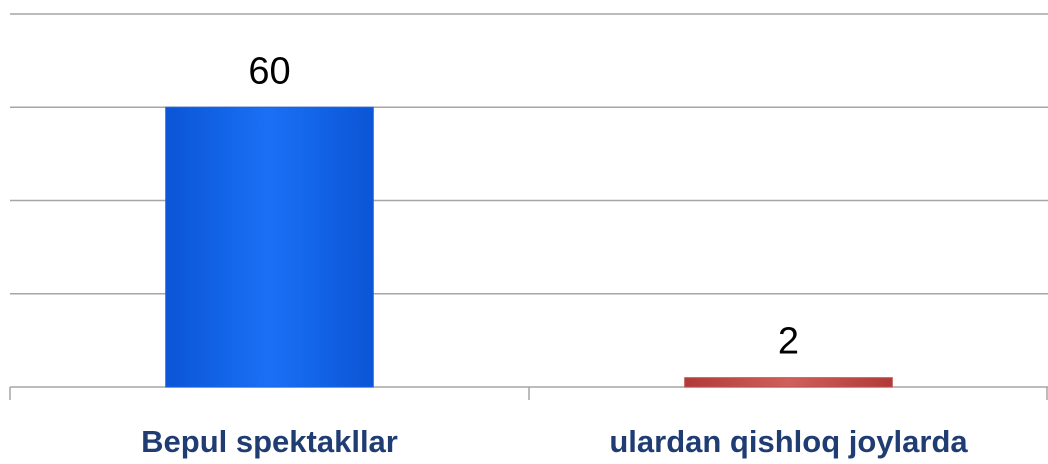  I want to click on data-label: 60, so click(269, 71).